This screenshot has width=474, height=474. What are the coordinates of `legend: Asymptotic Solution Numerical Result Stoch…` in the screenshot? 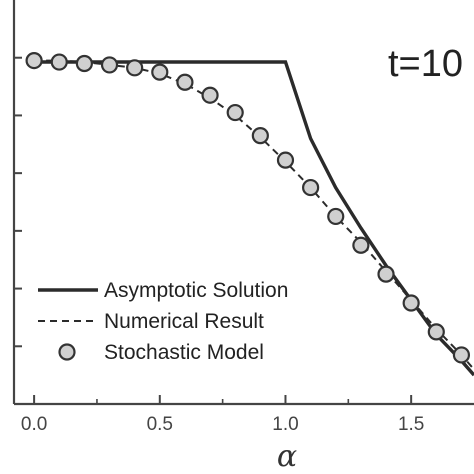 It's located at (163, 321).